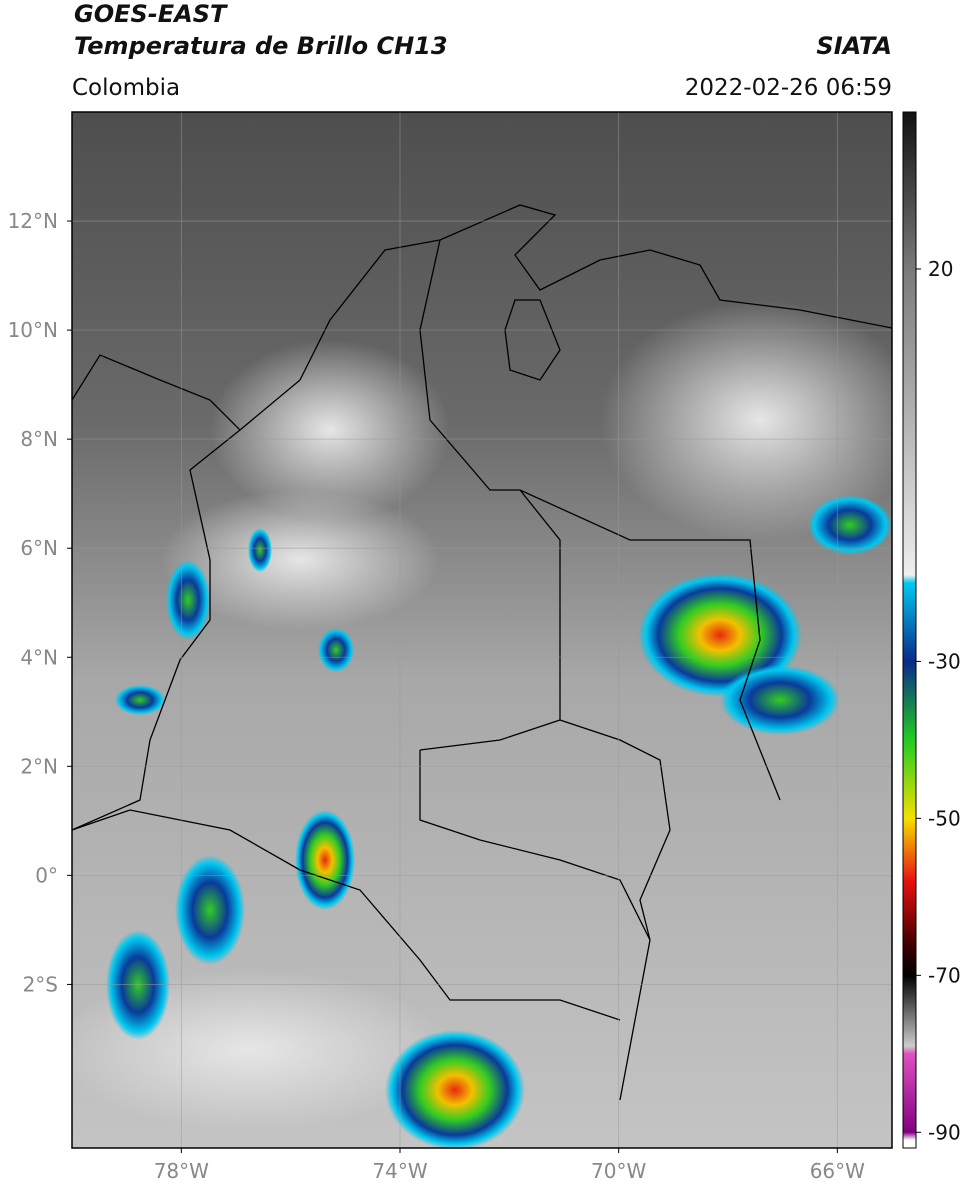 The image size is (966, 1190). Describe the element at coordinates (944, 1132) in the screenshot. I see `colorbar-label: -90` at that location.